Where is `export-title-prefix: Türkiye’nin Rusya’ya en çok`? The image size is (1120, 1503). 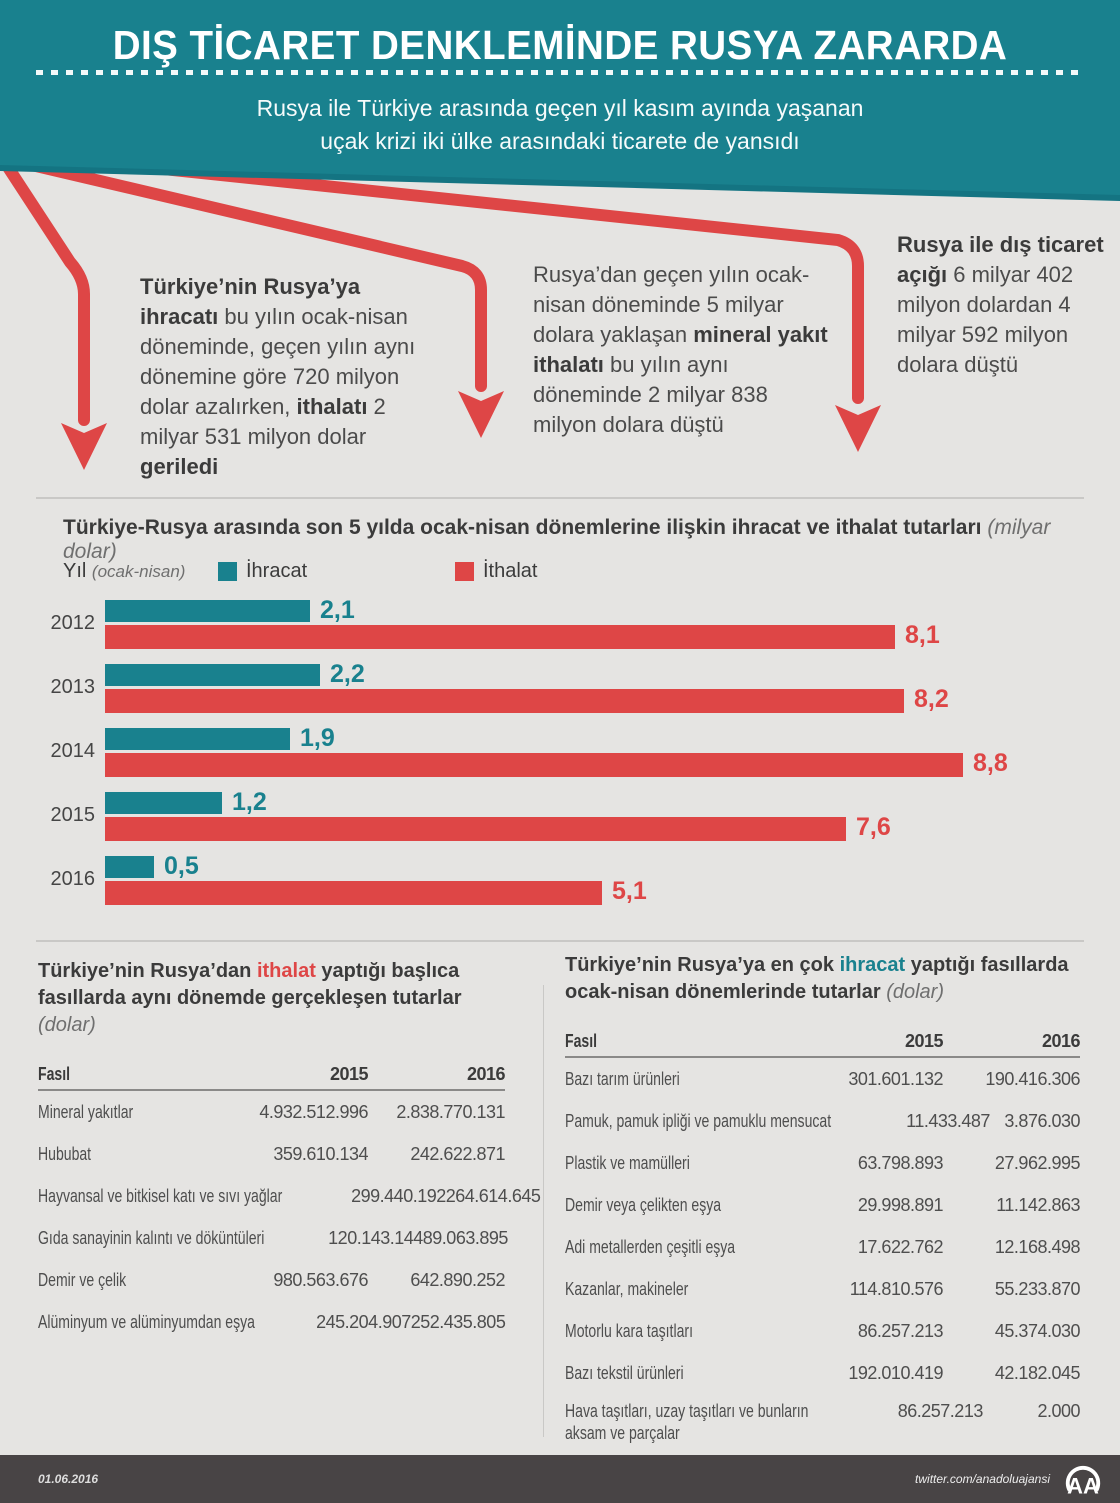
export-title-prefix: Türkiye’nin Rusya’ya en çok is located at coordinates (702, 965).